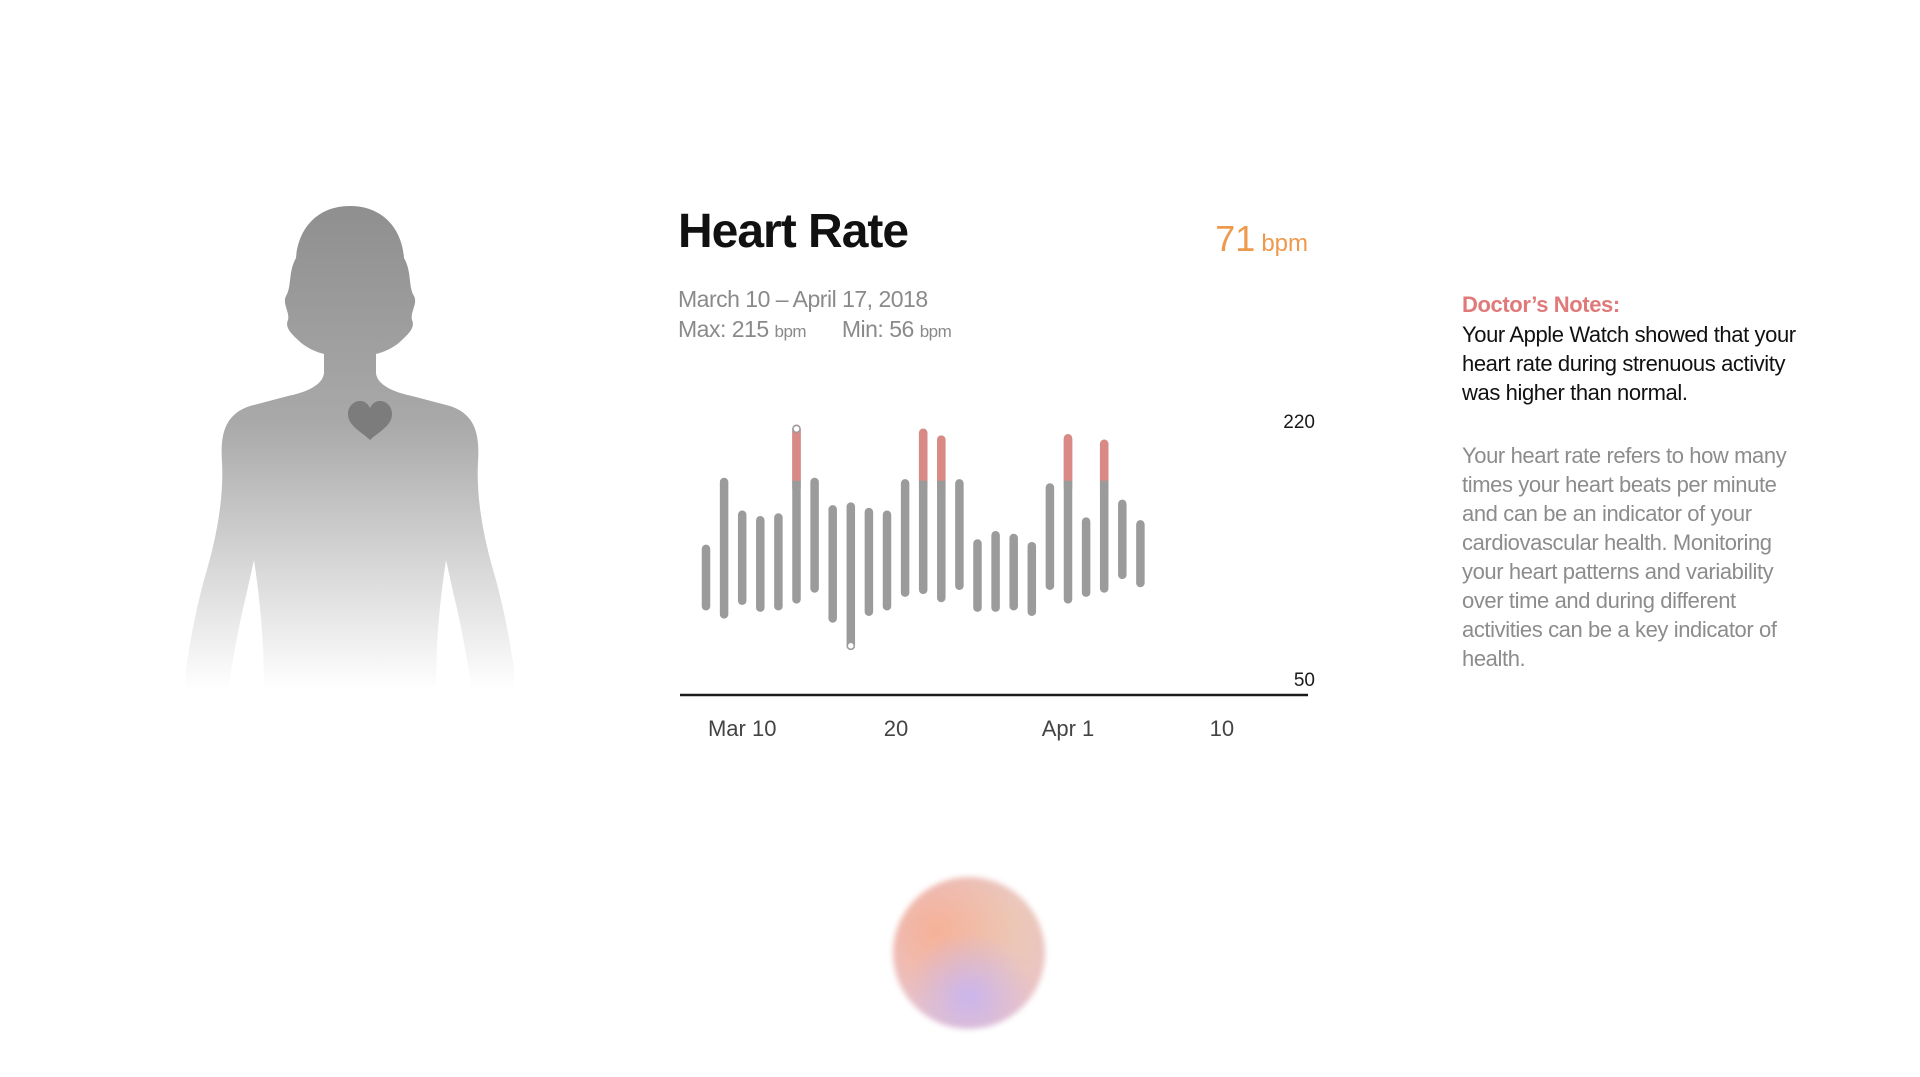 This screenshot has height=1077, width=1920. I want to click on body-silhouette, so click(350, 445).